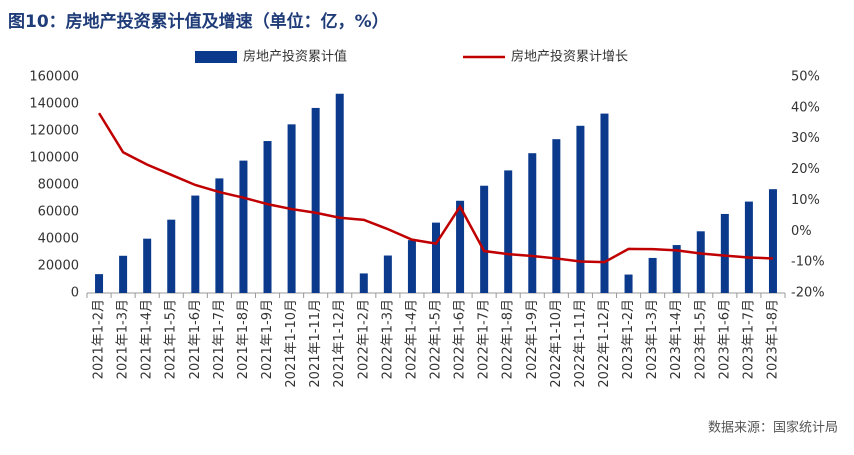 The width and height of the screenshot is (854, 455). I want to click on x-tick-label: 2021年1-7月, so click(219, 339).